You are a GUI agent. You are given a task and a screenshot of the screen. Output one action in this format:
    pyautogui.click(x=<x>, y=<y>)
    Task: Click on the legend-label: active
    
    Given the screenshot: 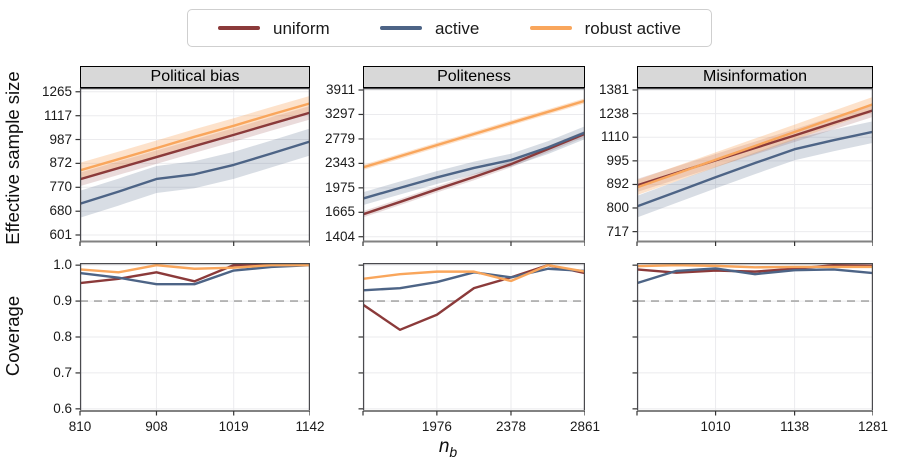 What is the action you would take?
    pyautogui.click(x=457, y=28)
    